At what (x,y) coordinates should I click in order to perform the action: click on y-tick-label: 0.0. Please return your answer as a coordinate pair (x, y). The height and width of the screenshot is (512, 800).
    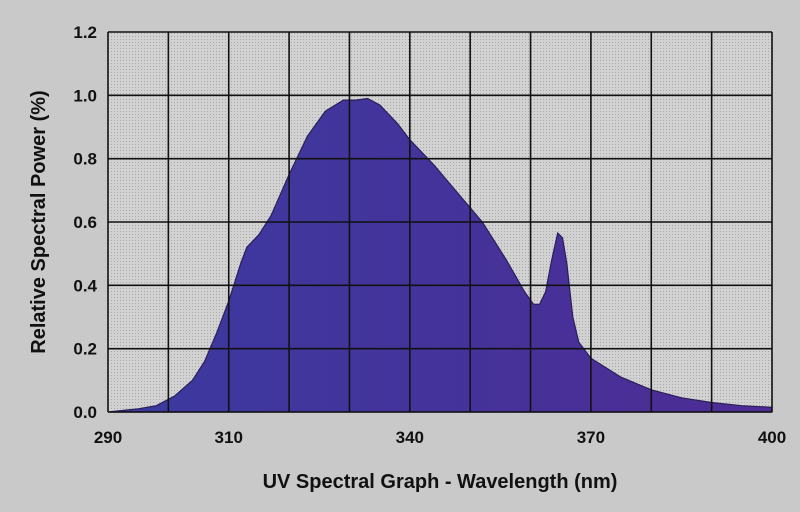
    Looking at the image, I should click on (85, 412).